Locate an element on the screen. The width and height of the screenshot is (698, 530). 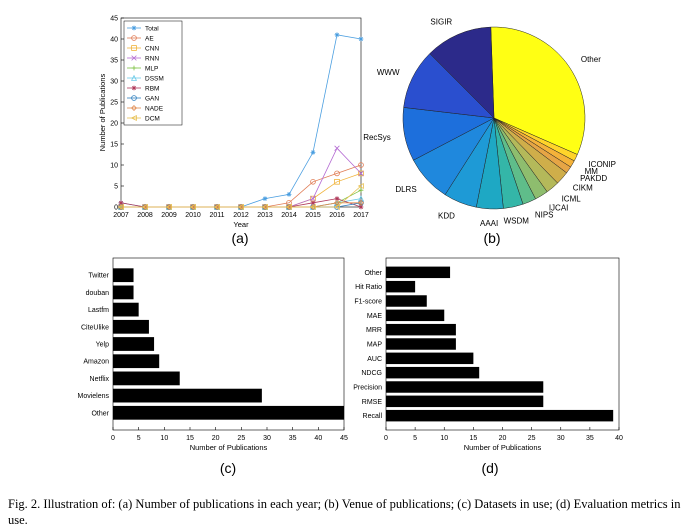
x-tick-label: 2017 is located at coordinates (361, 215).